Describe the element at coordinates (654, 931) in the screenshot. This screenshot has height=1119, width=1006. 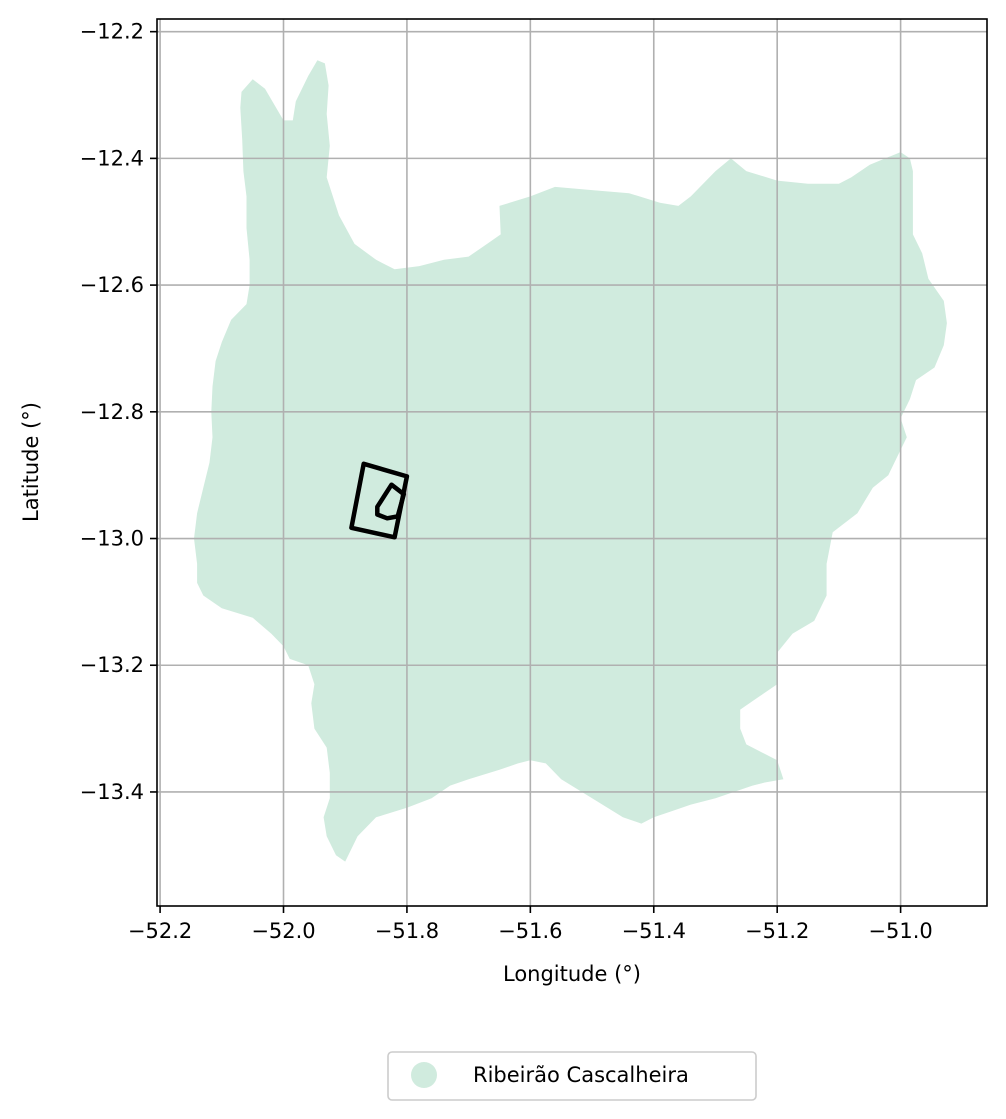
I see `x-tick-label: −51.4` at that location.